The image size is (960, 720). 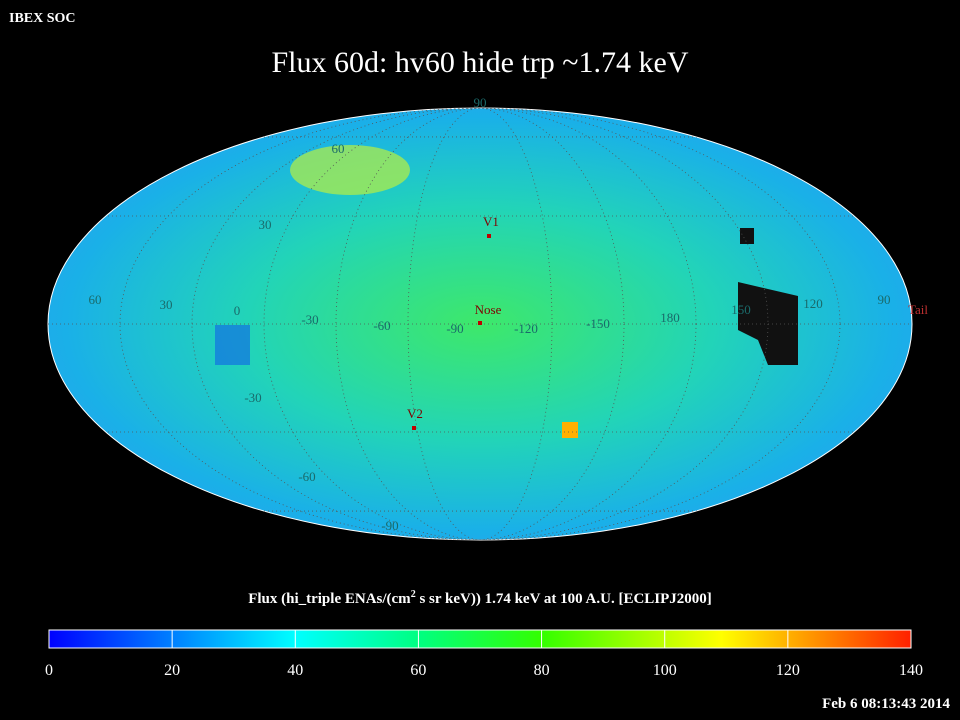 I want to click on colorbar-tick-label: 0, so click(x=49, y=670).